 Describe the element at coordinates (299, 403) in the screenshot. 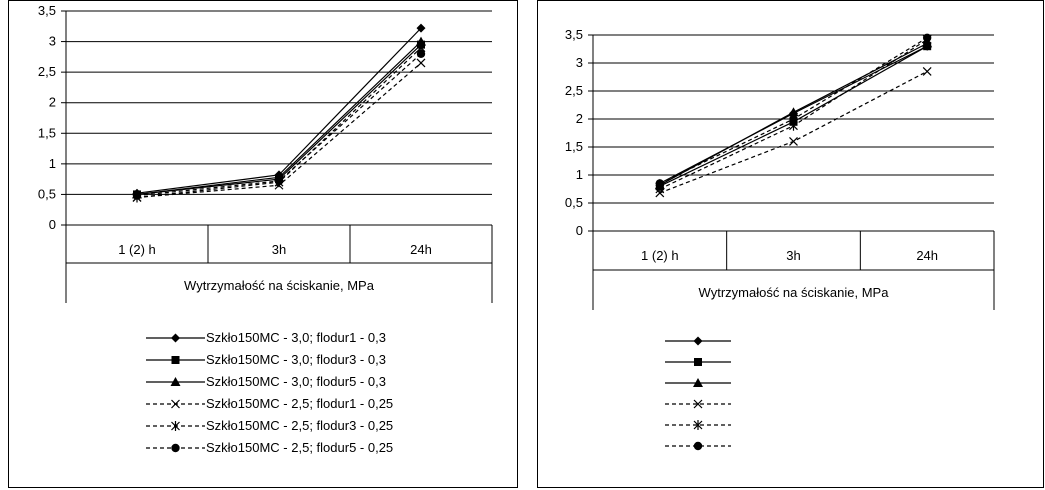

I see `legend-label: Szkło150MC - 2,5; flodur1 - 0,25` at that location.